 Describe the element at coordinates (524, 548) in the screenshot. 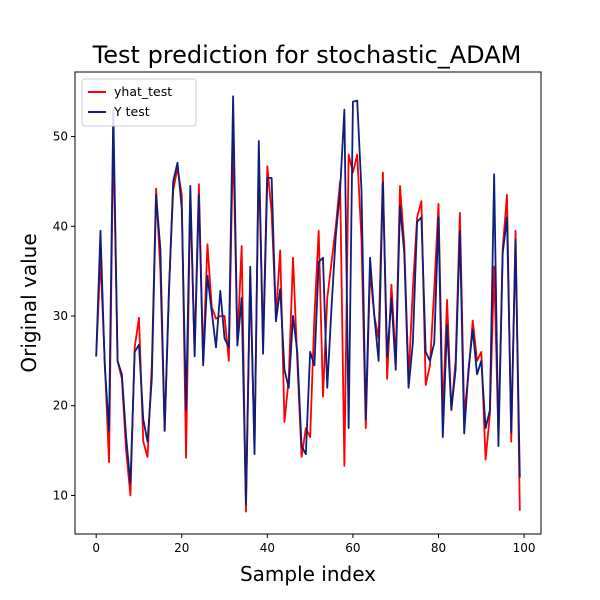

I see `x-tick-label: 100` at that location.